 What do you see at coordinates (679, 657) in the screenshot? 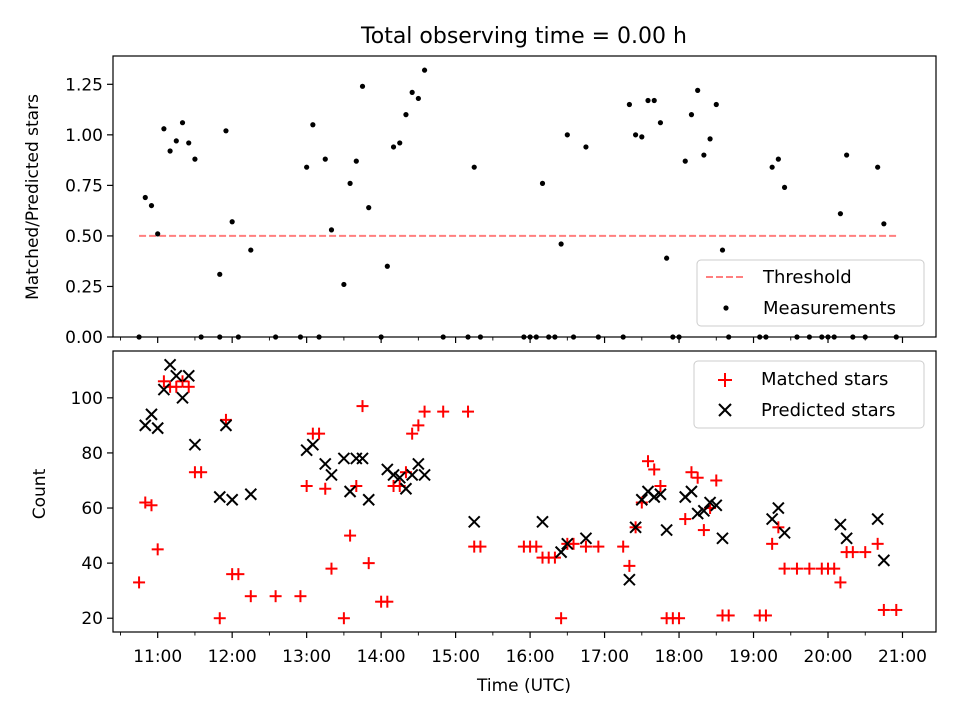
I see `x-tick-label: 18:00` at bounding box center [679, 657].